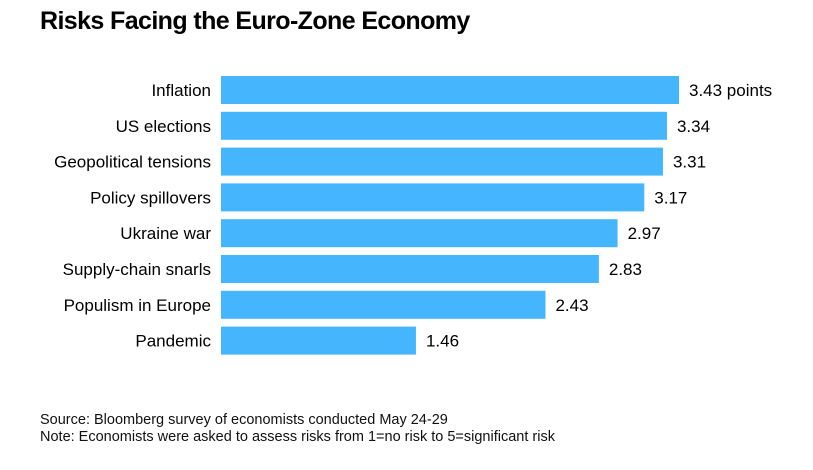 This screenshot has width=813, height=470. Describe the element at coordinates (442, 341) in the screenshot. I see `value-label: 1.46` at that location.